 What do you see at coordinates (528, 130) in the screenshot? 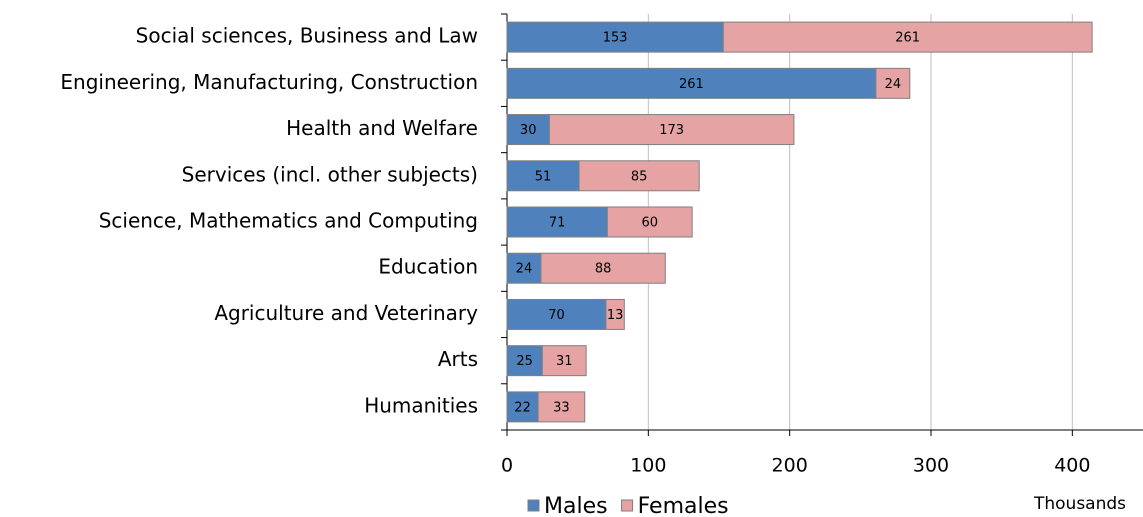
I see `data-label: 30` at bounding box center [528, 130].